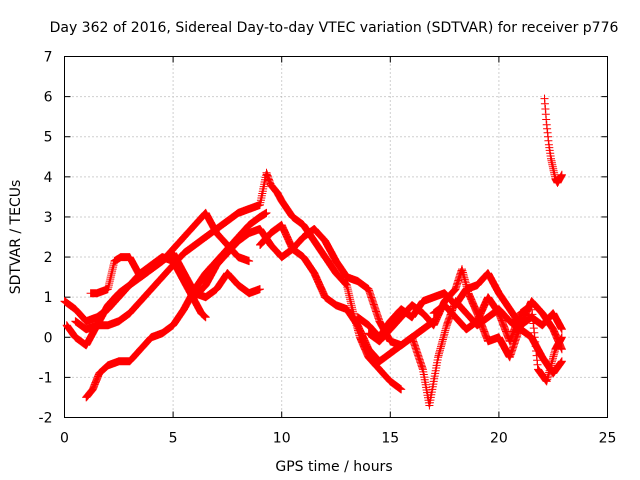 This screenshot has width=640, height=480. What do you see at coordinates (173, 439) in the screenshot?
I see `x-tick-label: 5` at bounding box center [173, 439].